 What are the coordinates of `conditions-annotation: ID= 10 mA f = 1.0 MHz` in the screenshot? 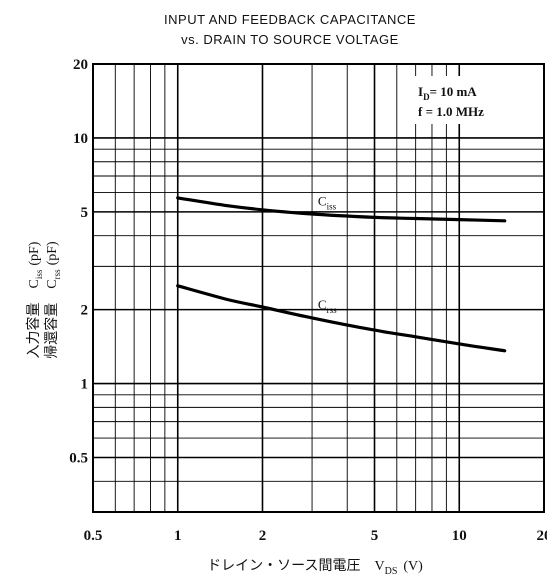 It's located at (476, 100).